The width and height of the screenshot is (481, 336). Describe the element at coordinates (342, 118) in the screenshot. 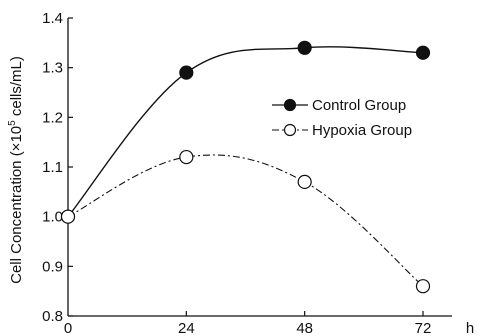

I see `legend: Control Group Hypoxia Group` at that location.